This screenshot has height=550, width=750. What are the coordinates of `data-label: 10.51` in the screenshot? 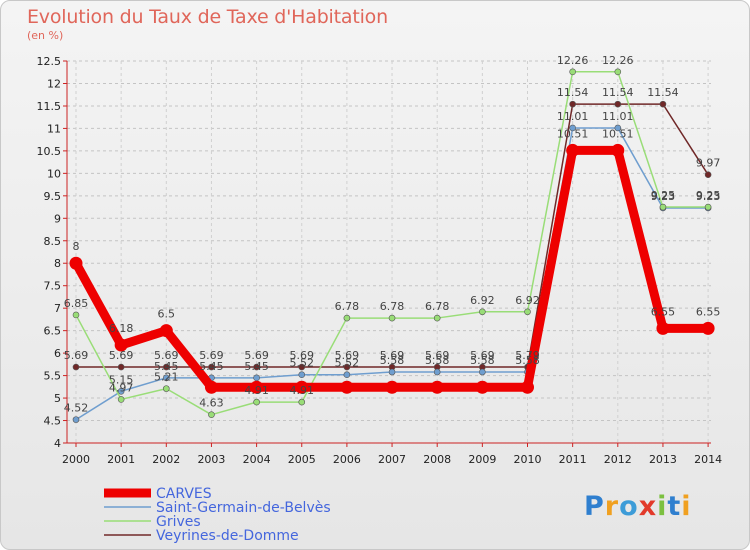 It's located at (573, 133).